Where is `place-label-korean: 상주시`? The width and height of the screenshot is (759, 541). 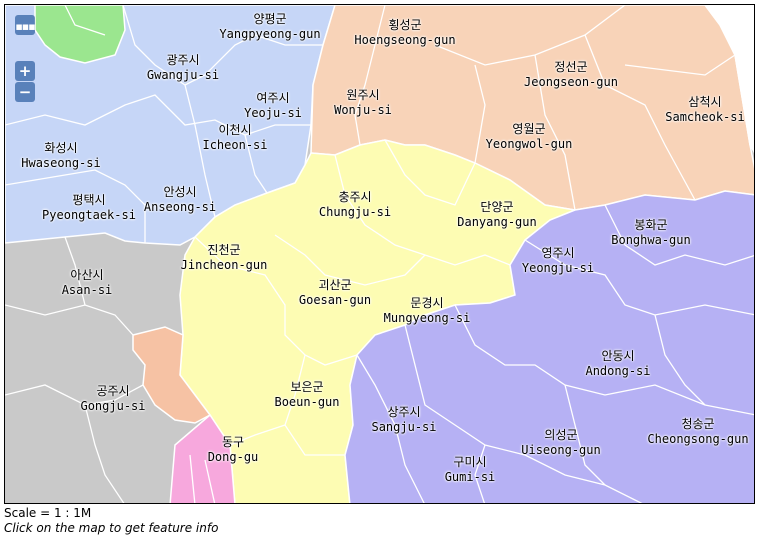
place-label-korean: 상주시 is located at coordinates (404, 412).